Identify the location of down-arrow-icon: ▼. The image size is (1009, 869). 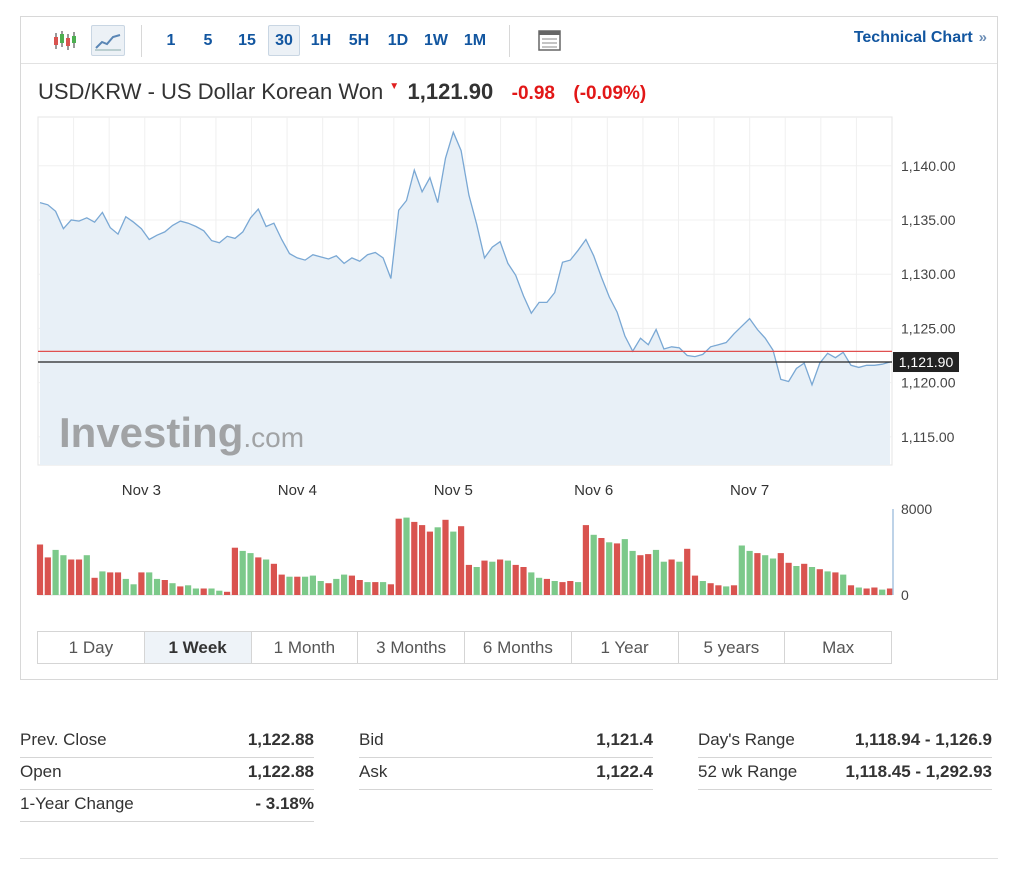
(394, 86).